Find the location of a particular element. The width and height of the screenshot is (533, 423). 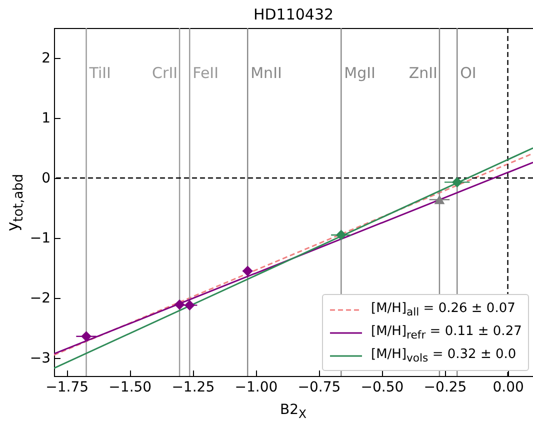

x-tick-label: −1.00 is located at coordinates (256, 388).